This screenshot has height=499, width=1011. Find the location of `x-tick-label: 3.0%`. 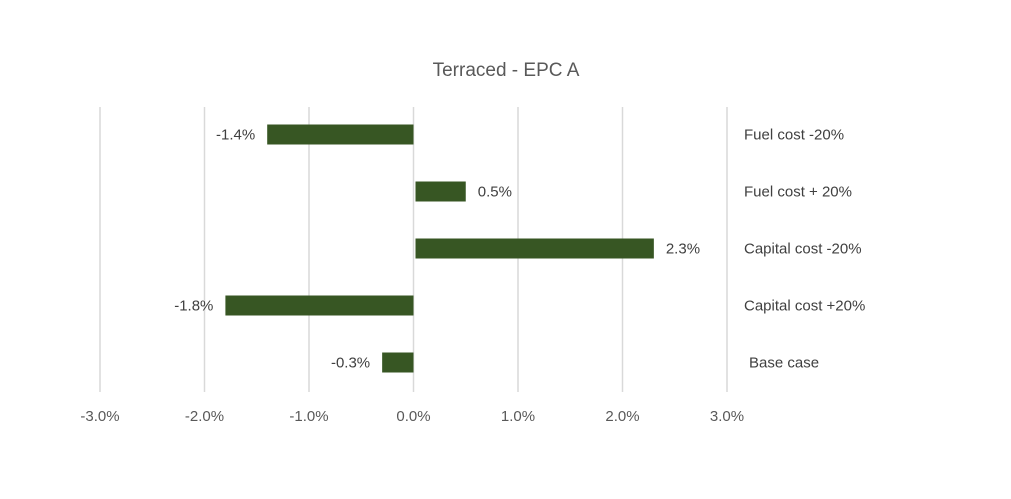

x-tick-label: 3.0% is located at coordinates (727, 416).